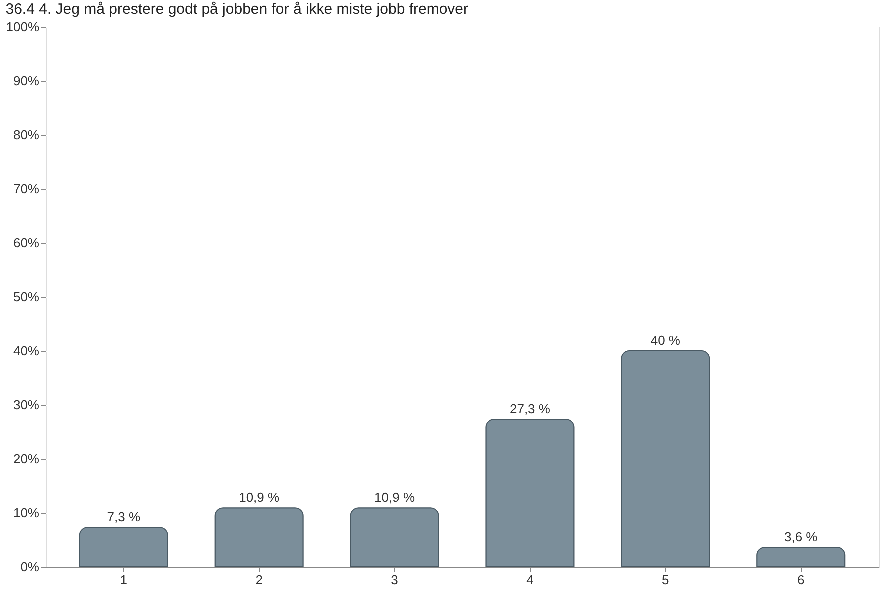 The width and height of the screenshot is (887, 592). Describe the element at coordinates (801, 580) in the screenshot. I see `x-tick-label: 6` at that location.